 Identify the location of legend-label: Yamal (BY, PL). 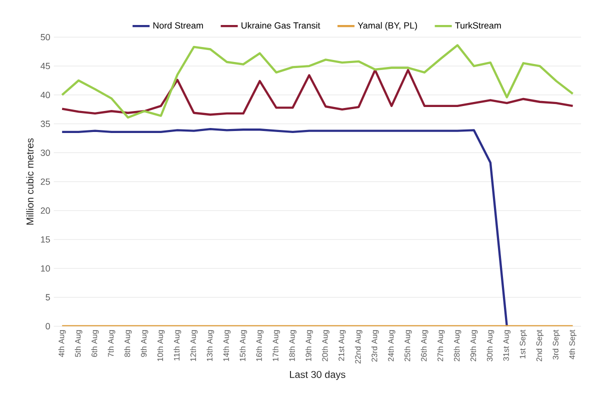
(387, 26).